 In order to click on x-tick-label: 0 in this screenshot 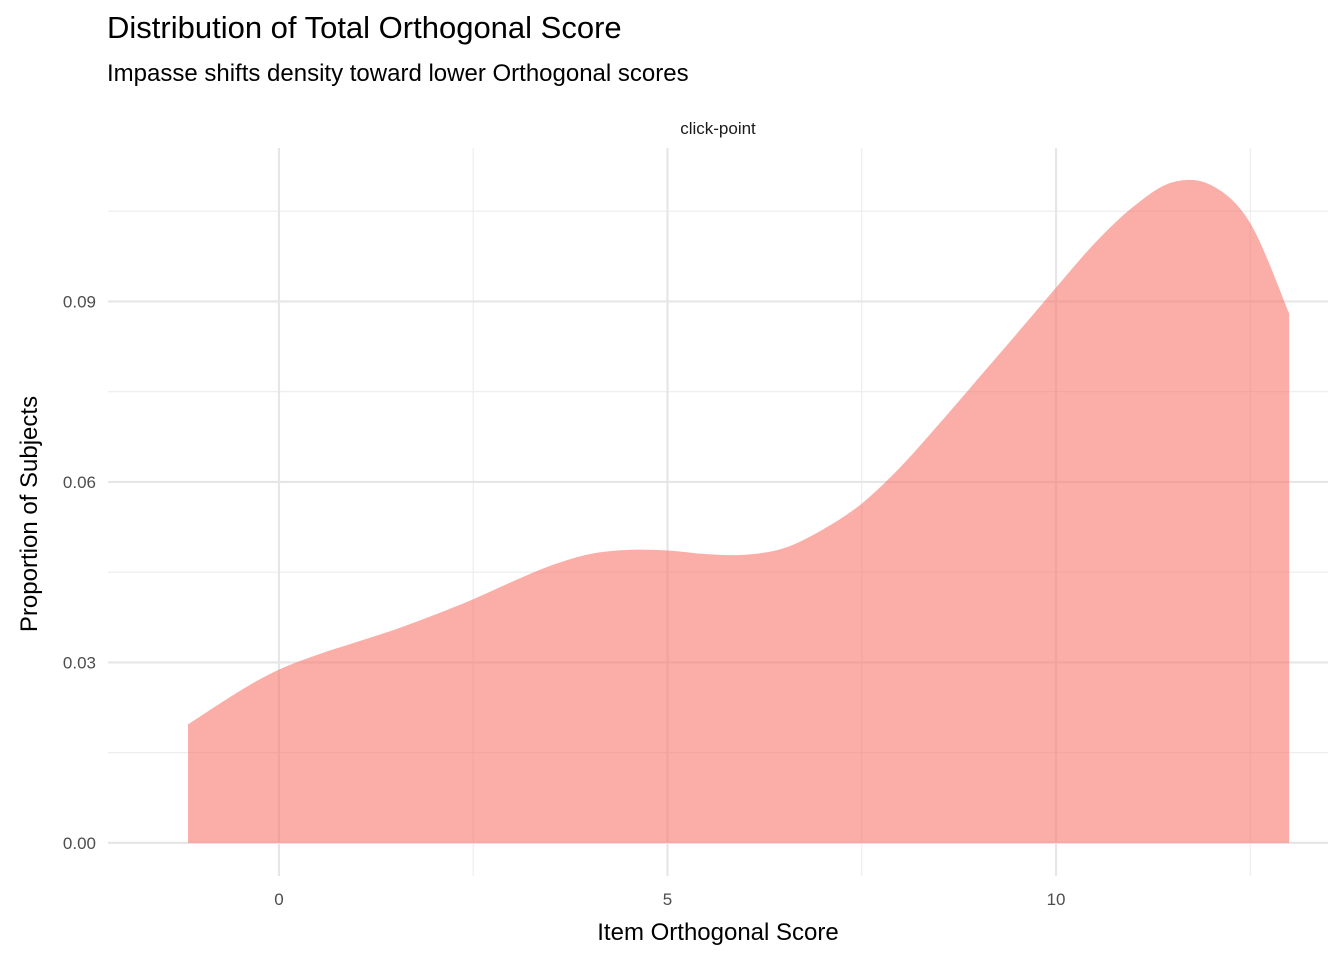, I will do `click(278, 899)`.